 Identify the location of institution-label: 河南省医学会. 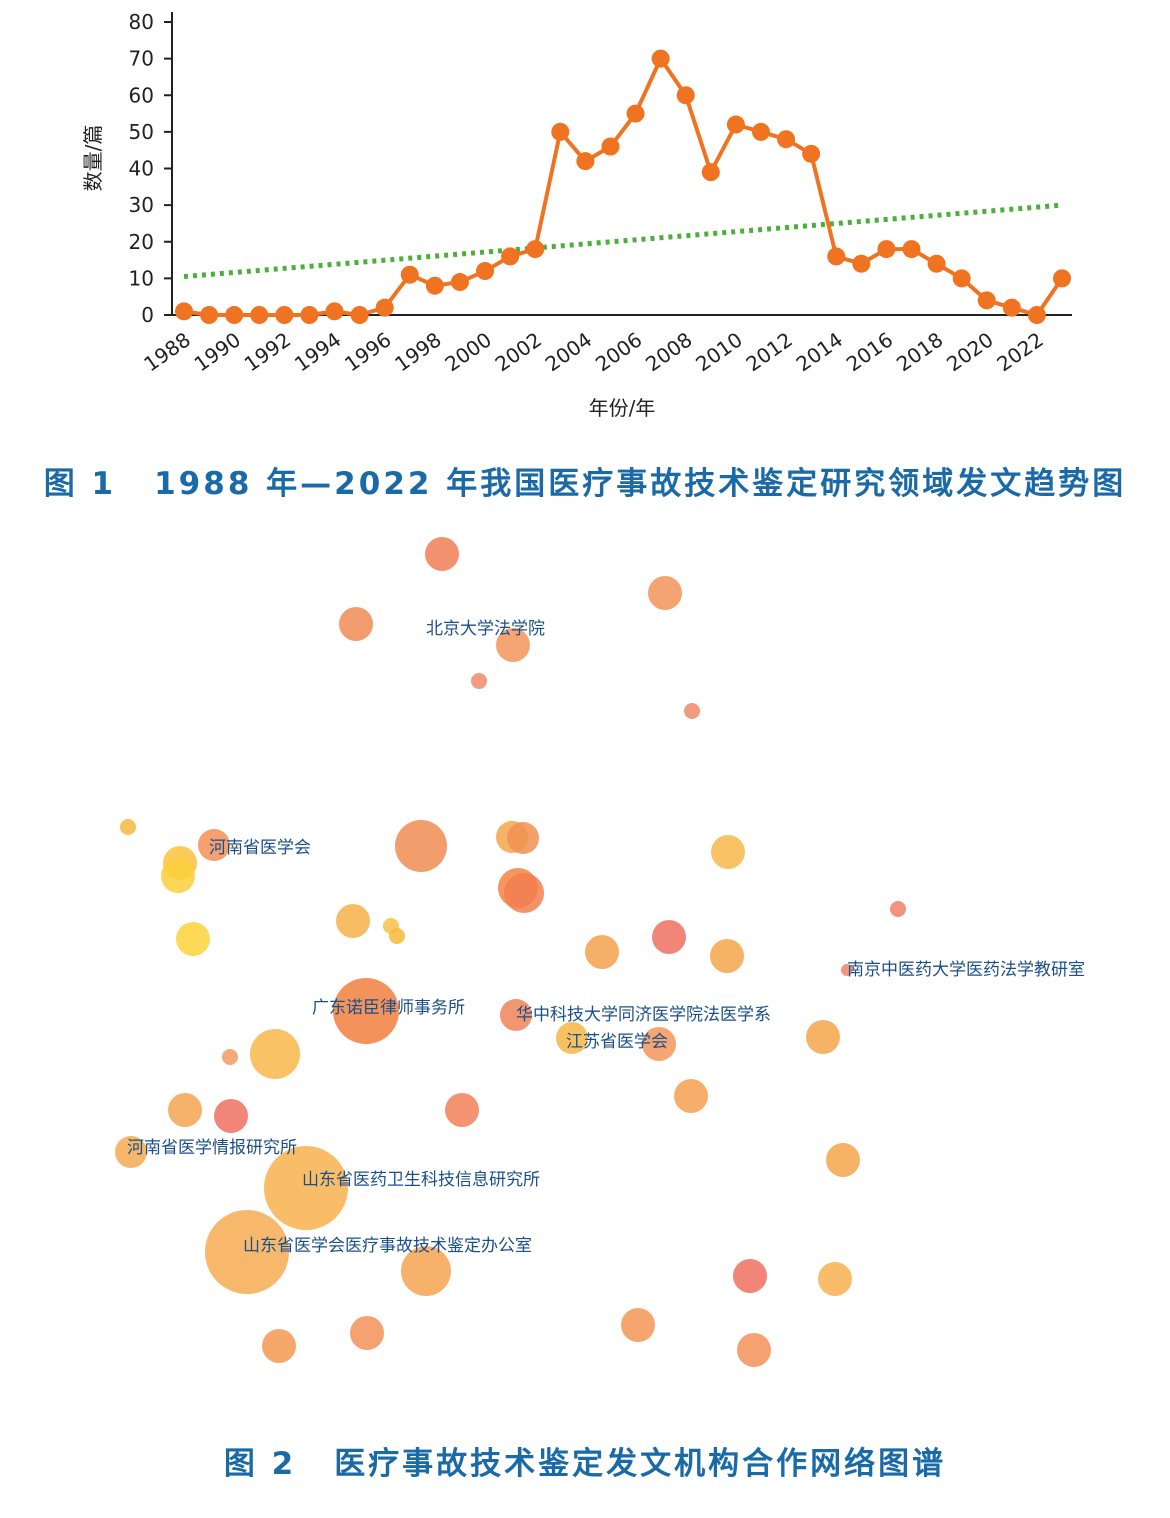
(260, 848).